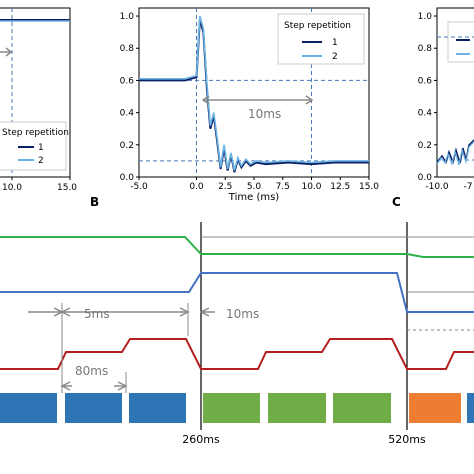  What do you see at coordinates (369, 187) in the screenshot?
I see `middle-xtick-7: 15.0` at bounding box center [369, 187].